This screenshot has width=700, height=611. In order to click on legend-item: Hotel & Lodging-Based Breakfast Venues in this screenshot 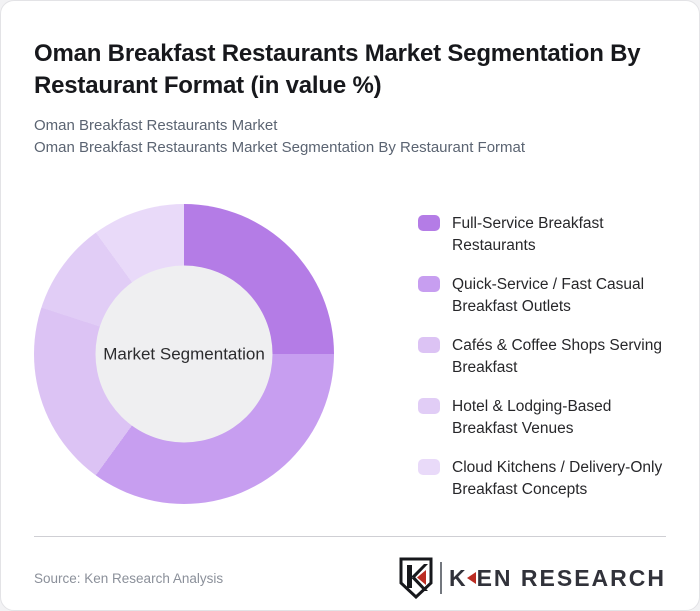, I will do `click(543, 418)`.